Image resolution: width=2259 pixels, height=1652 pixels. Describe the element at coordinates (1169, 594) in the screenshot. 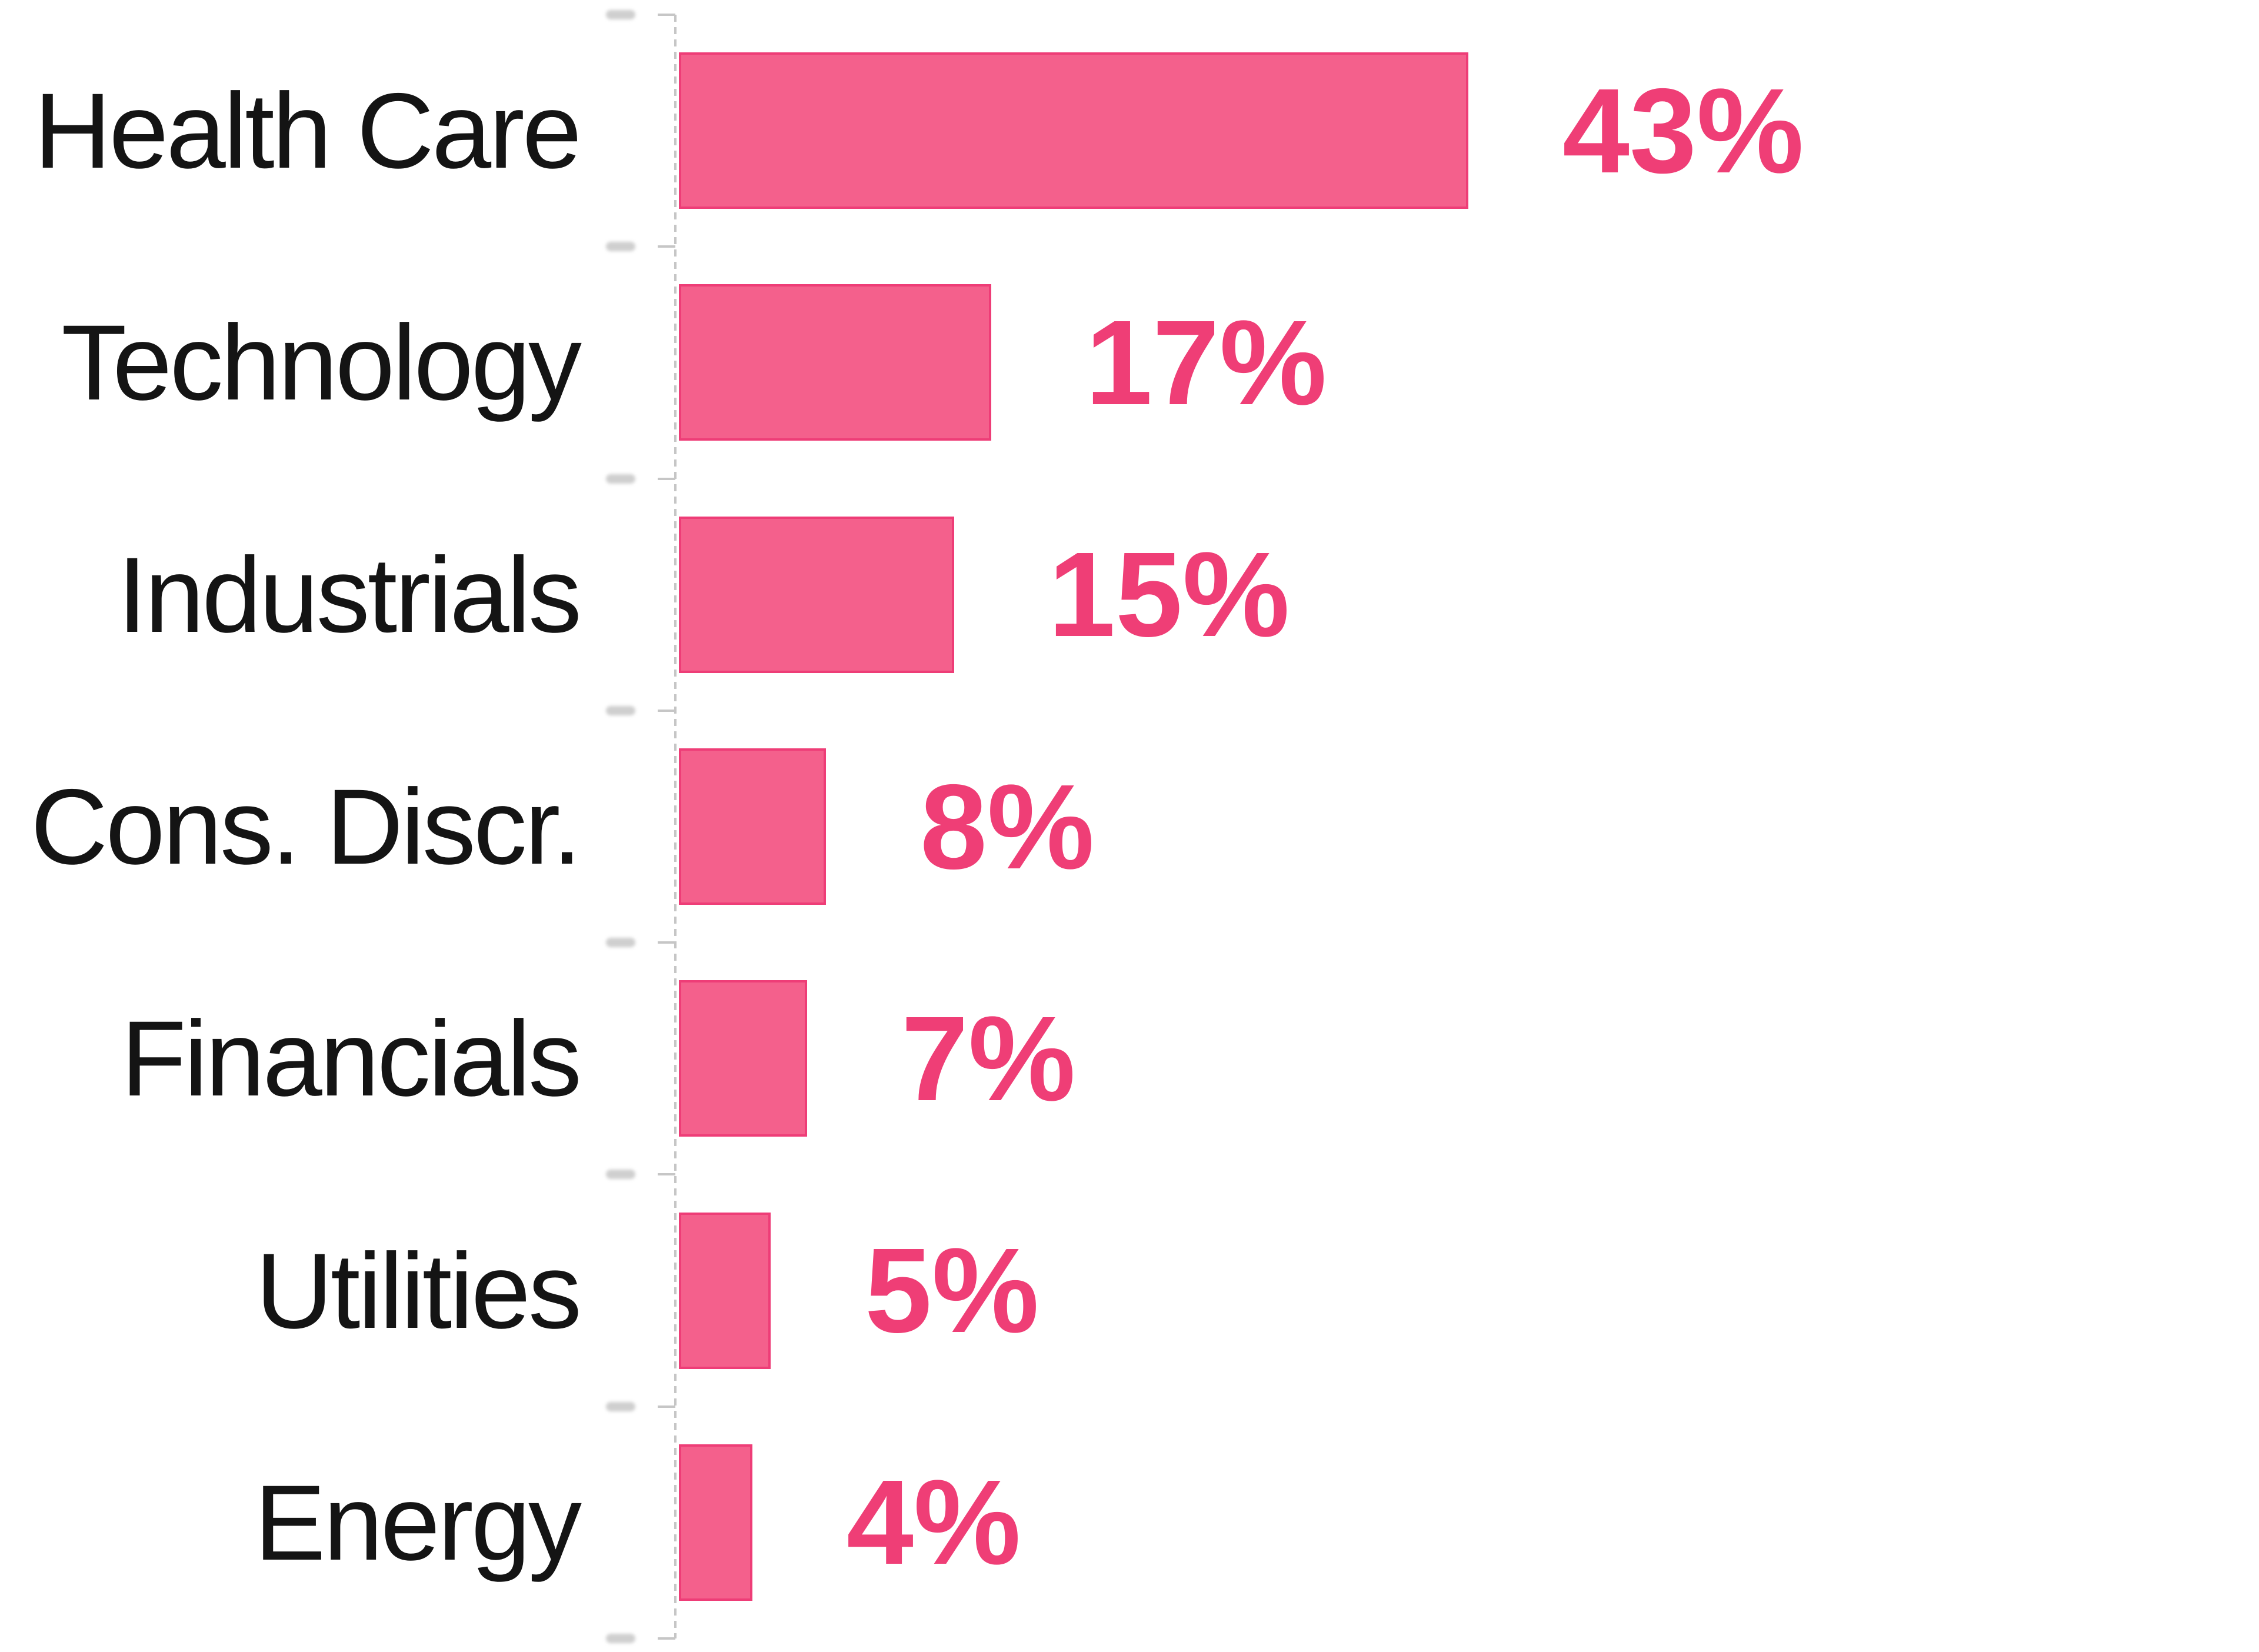

I see `value-label: 15%` at that location.